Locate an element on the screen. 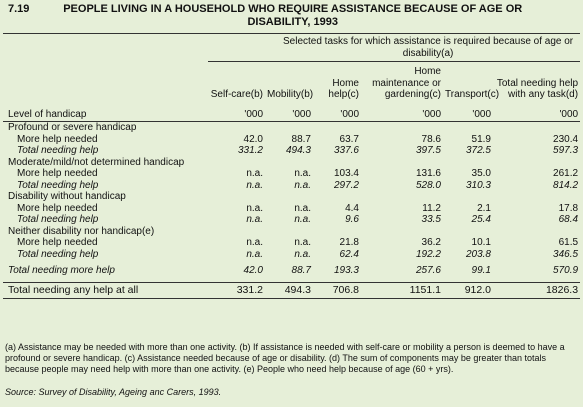 The image size is (583, 407). section-heading: Profound or severe handicap is located at coordinates (72, 127).